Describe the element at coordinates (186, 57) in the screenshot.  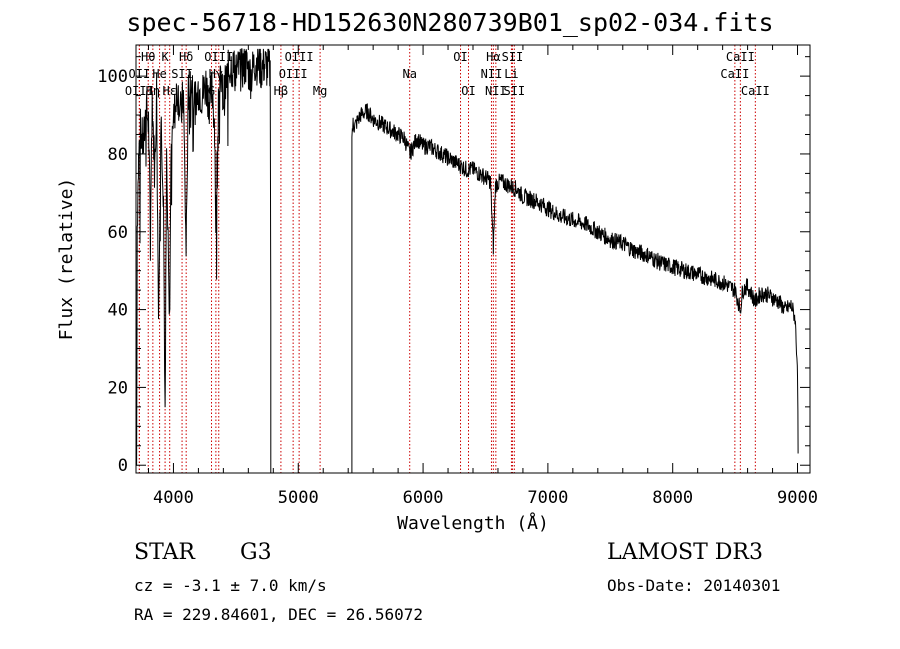
I see `line-marker-label: Hδ` at that location.